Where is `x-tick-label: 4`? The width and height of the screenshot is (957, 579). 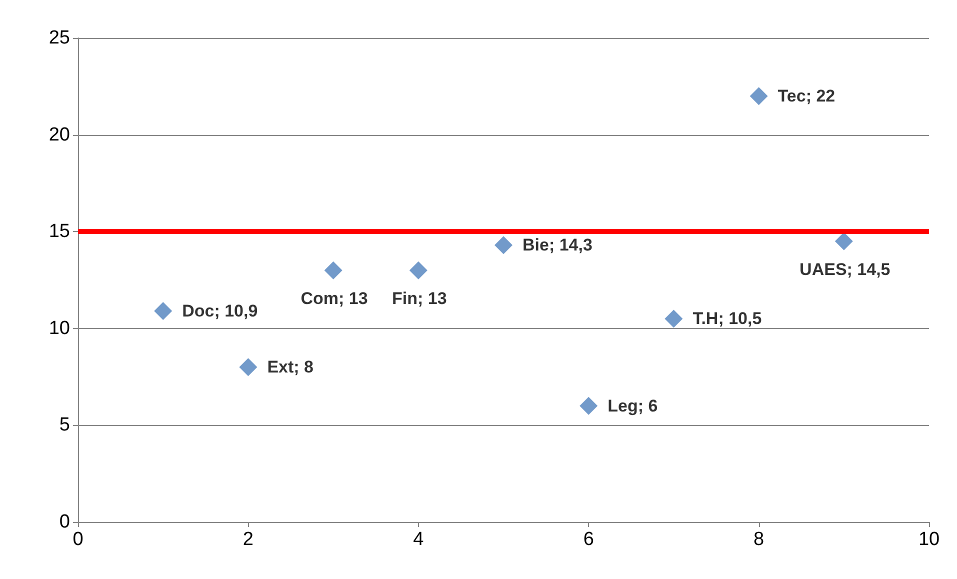 x-tick-label: 4 is located at coordinates (418, 539).